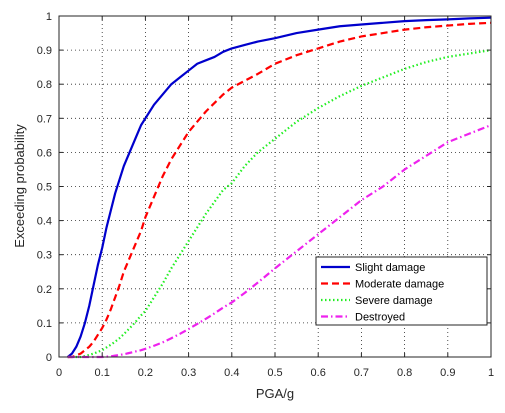 The width and height of the screenshot is (505, 413). I want to click on y-tick-label: 0.3, so click(44, 256).